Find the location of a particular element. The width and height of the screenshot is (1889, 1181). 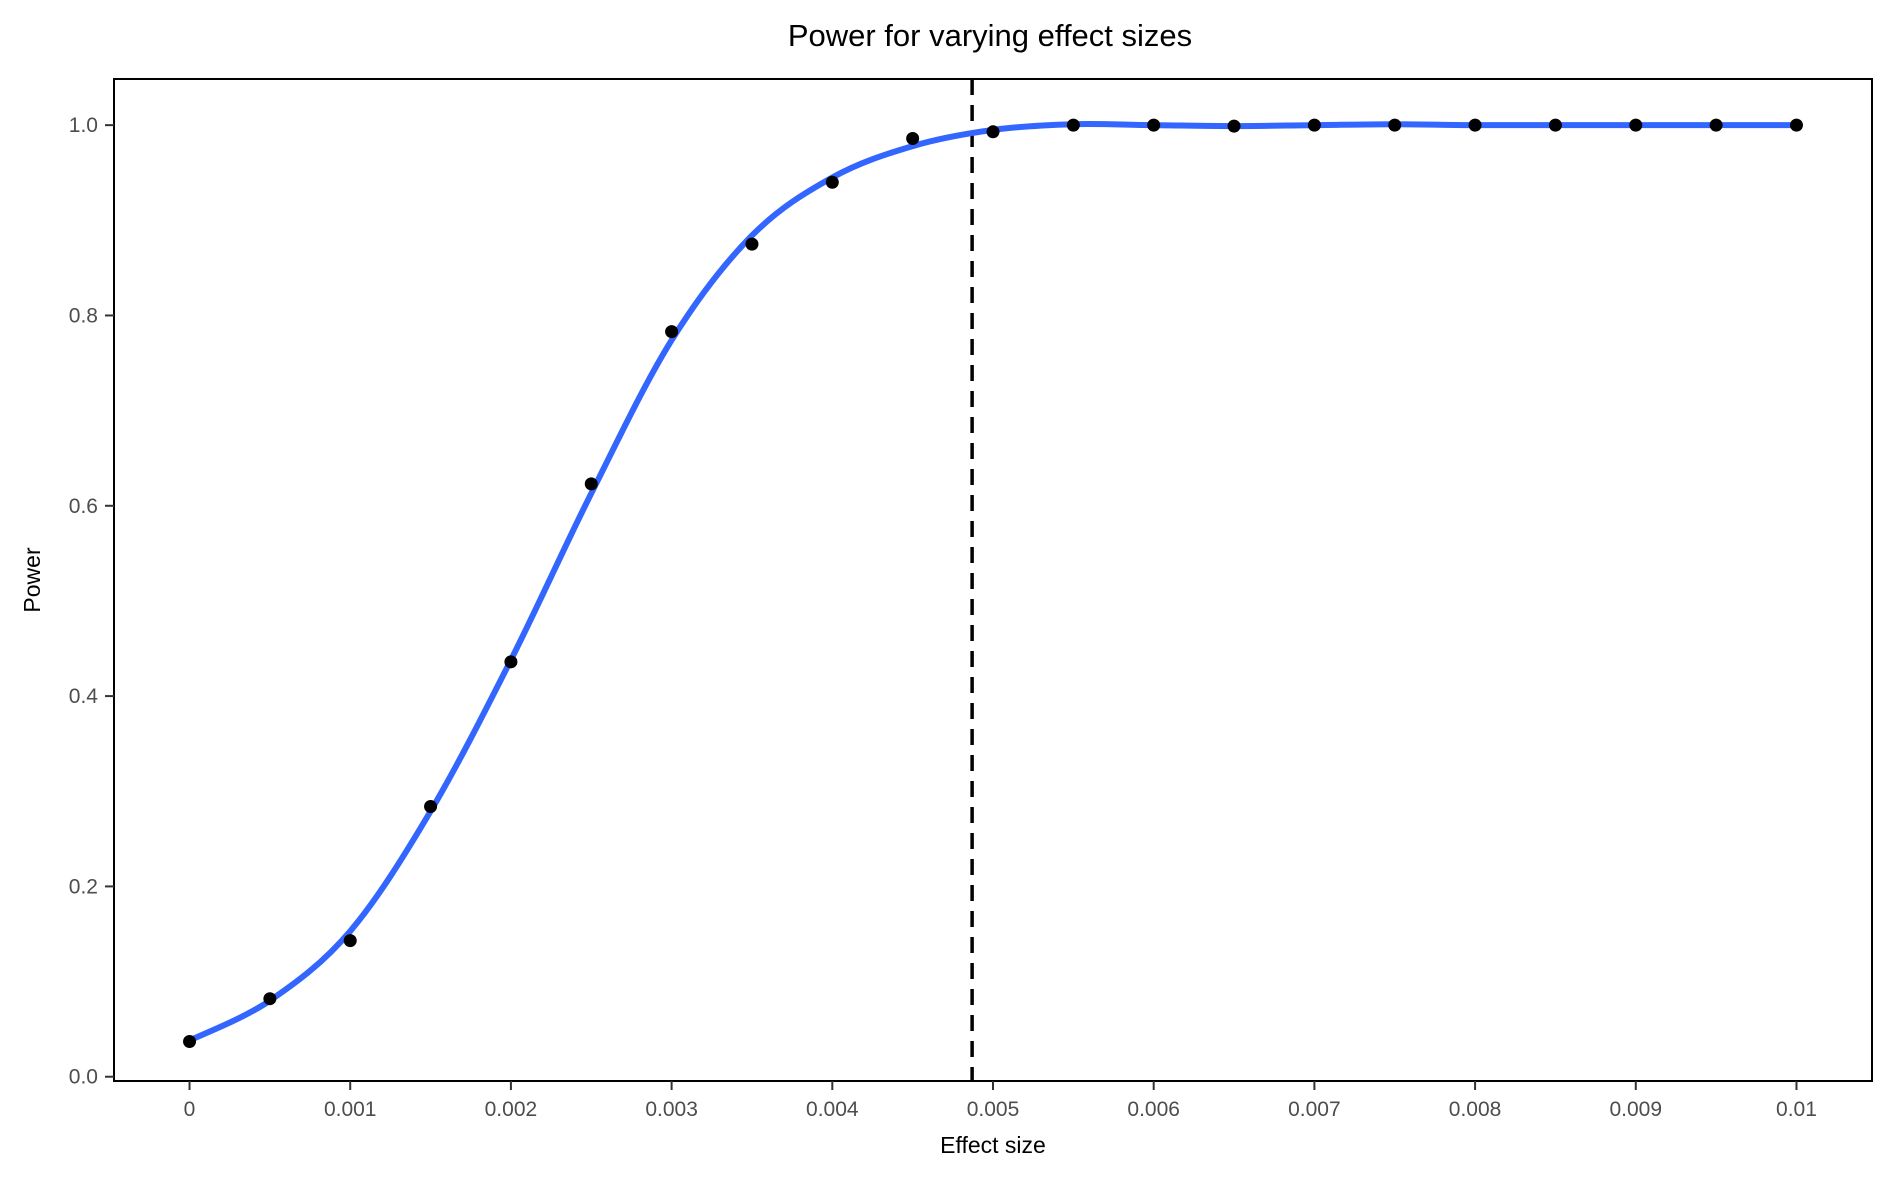

x-tick-label: 0.004 is located at coordinates (832, 1109).